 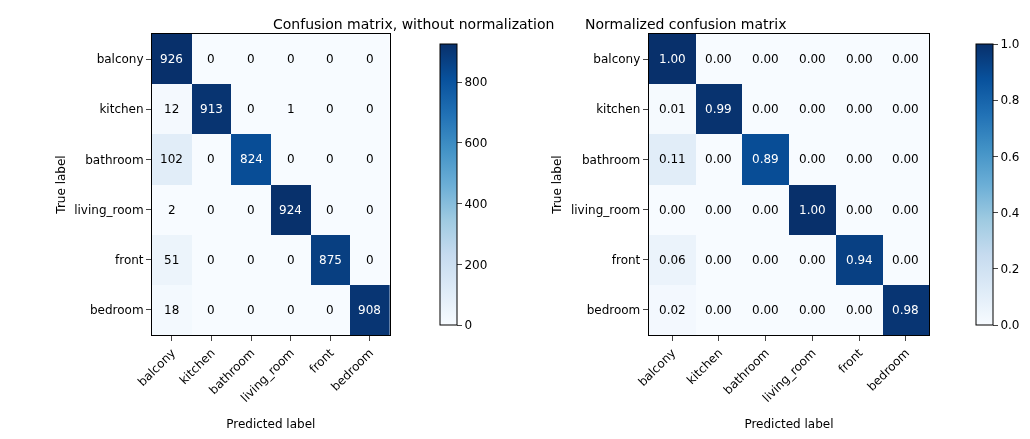 I want to click on data-label: 51, so click(x=172, y=260).